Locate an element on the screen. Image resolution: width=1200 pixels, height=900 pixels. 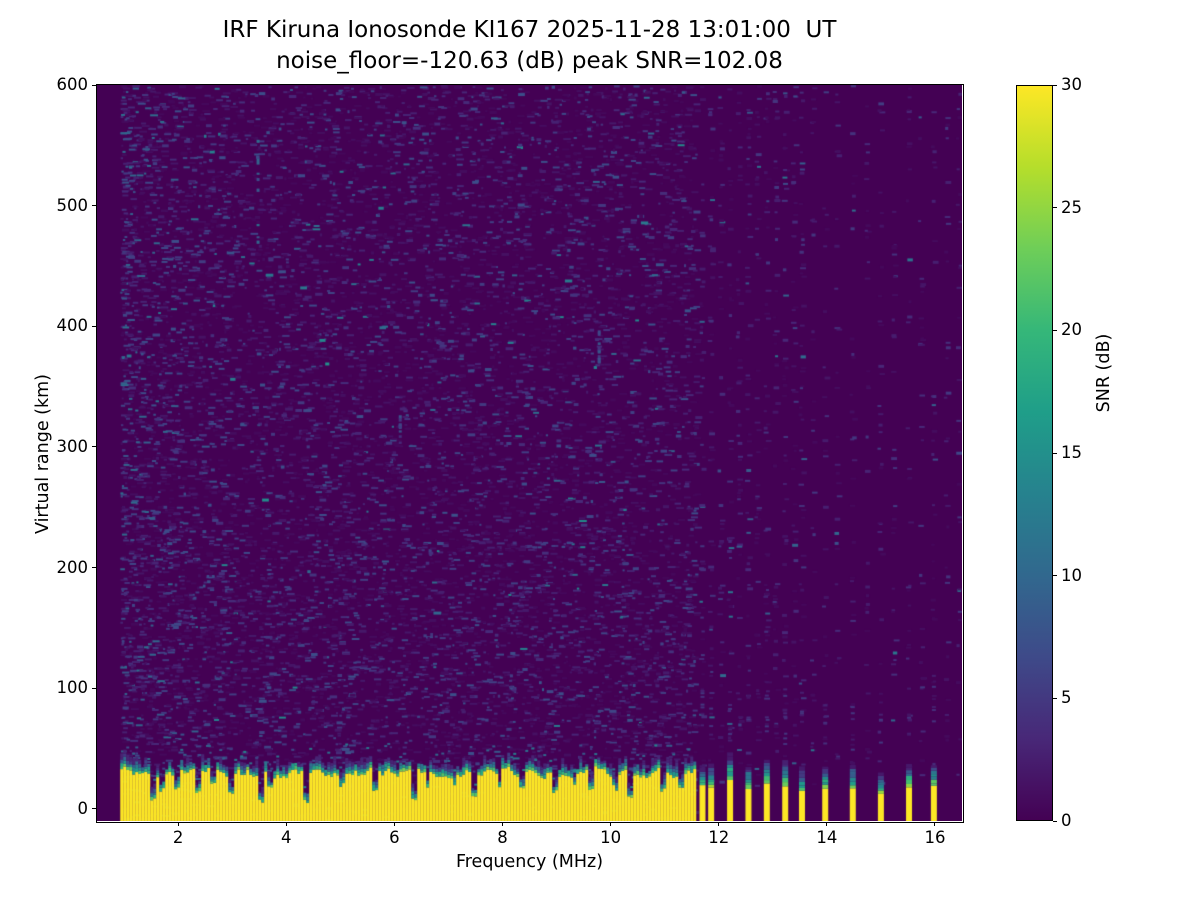
y-tick-label: 600 is located at coordinates (72, 84).